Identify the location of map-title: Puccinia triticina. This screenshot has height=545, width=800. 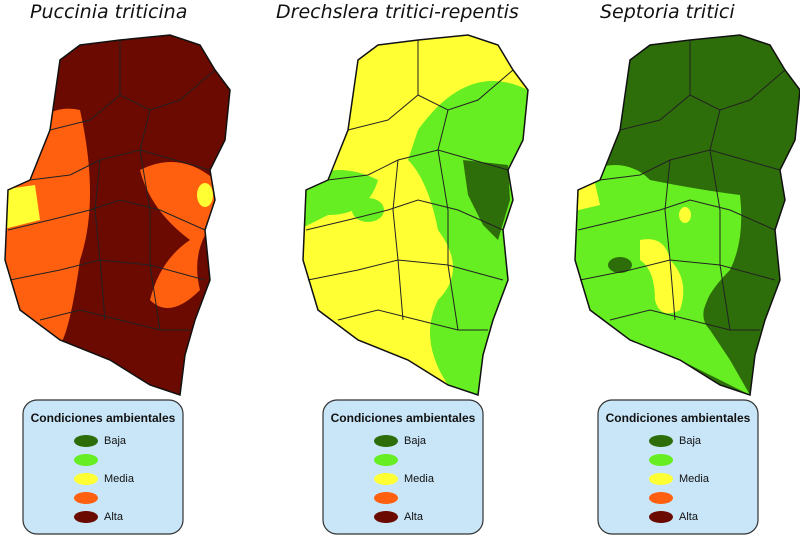
(108, 12).